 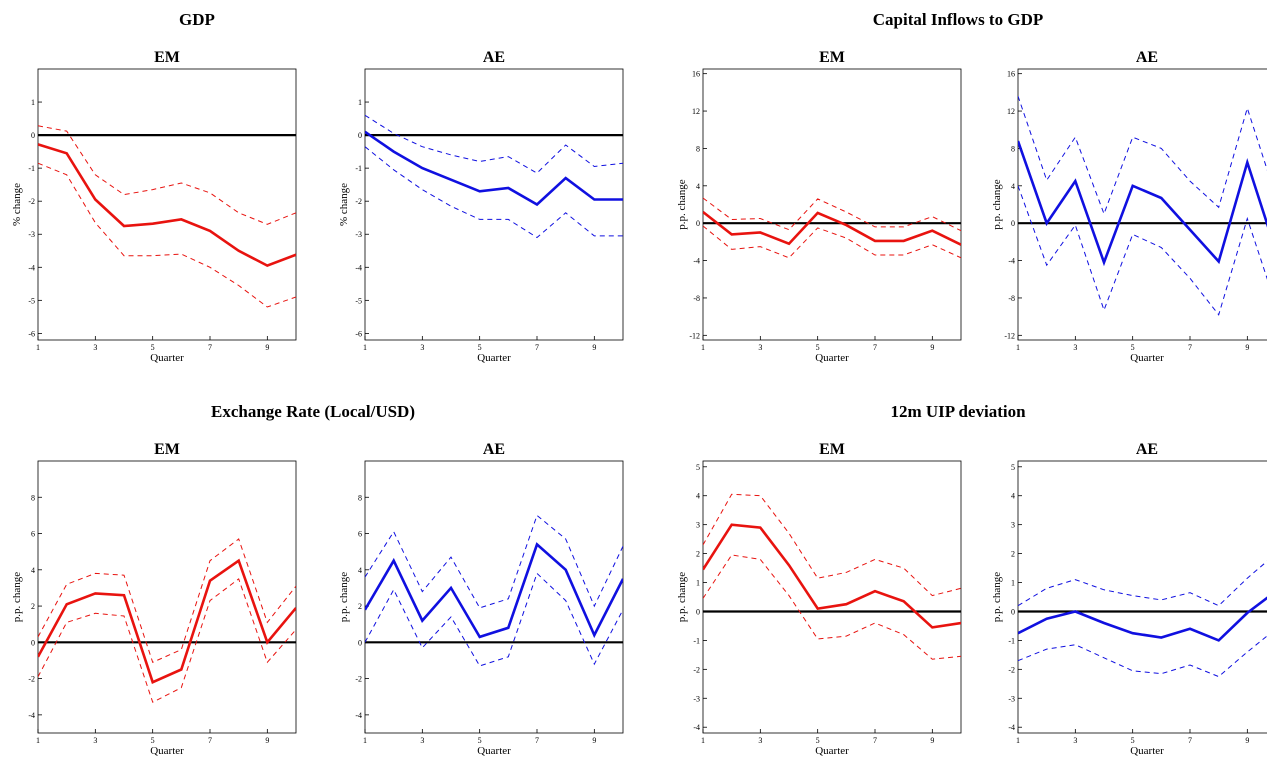 I want to click on y-tick-label: -1, so click(x=696, y=640).